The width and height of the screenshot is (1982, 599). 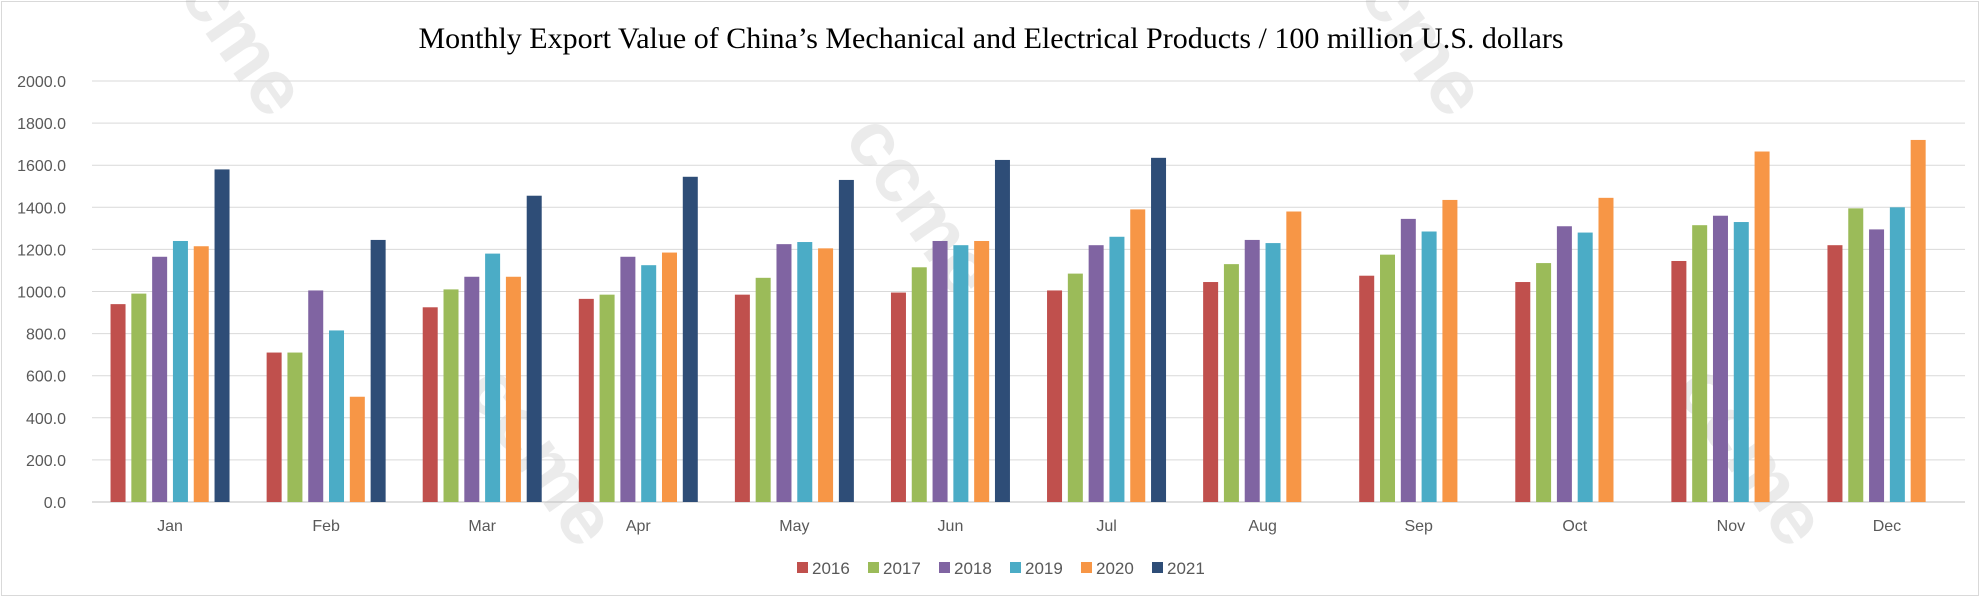 What do you see at coordinates (1262, 526) in the screenshot?
I see `x-tick-label: Aug` at bounding box center [1262, 526].